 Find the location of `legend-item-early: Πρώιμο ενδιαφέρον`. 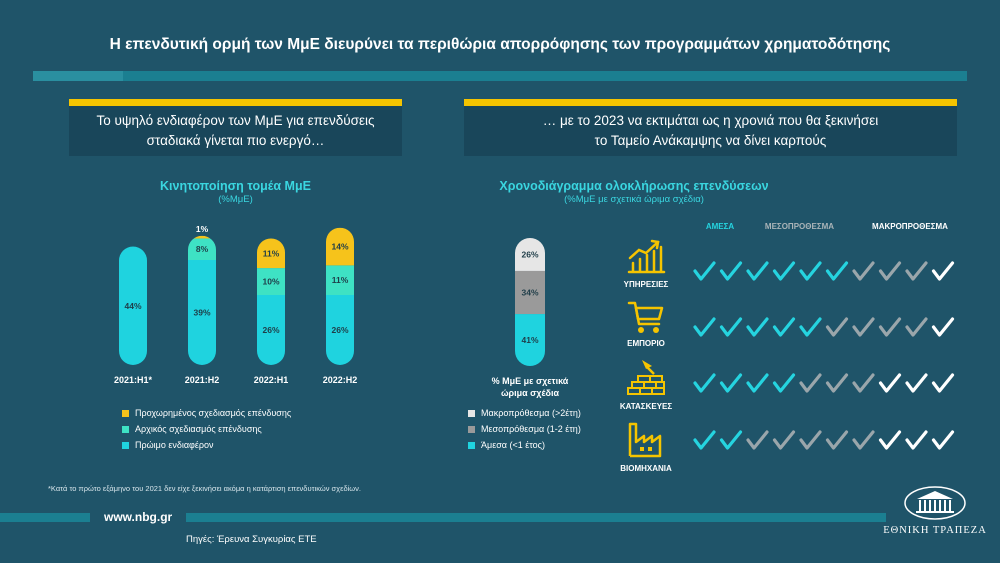

legend-item-early: Πρώιμο ενδιαφέρον is located at coordinates (206, 445).